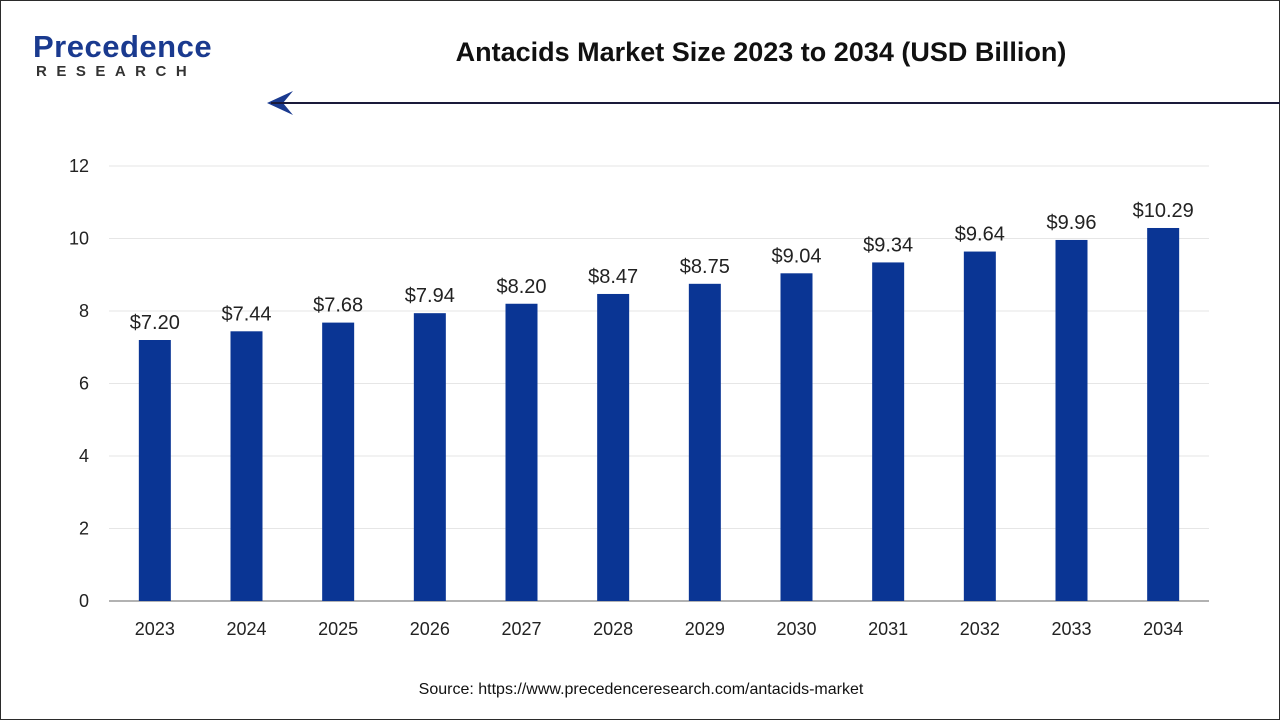 The height and width of the screenshot is (721, 1280). Describe the element at coordinates (123, 46) in the screenshot. I see `logo-wordmark: Precedence` at that location.